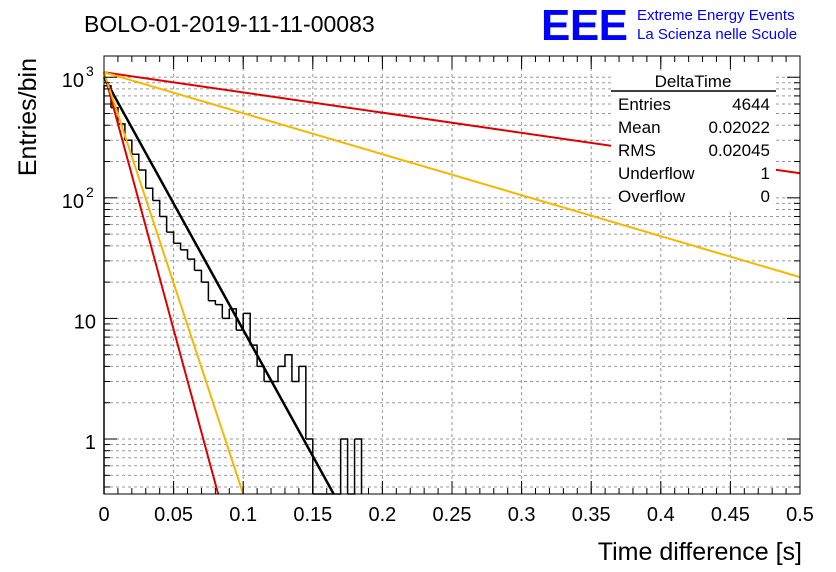 This screenshot has width=836, height=572. I want to click on x-tick-label: 0.45, so click(730, 515).